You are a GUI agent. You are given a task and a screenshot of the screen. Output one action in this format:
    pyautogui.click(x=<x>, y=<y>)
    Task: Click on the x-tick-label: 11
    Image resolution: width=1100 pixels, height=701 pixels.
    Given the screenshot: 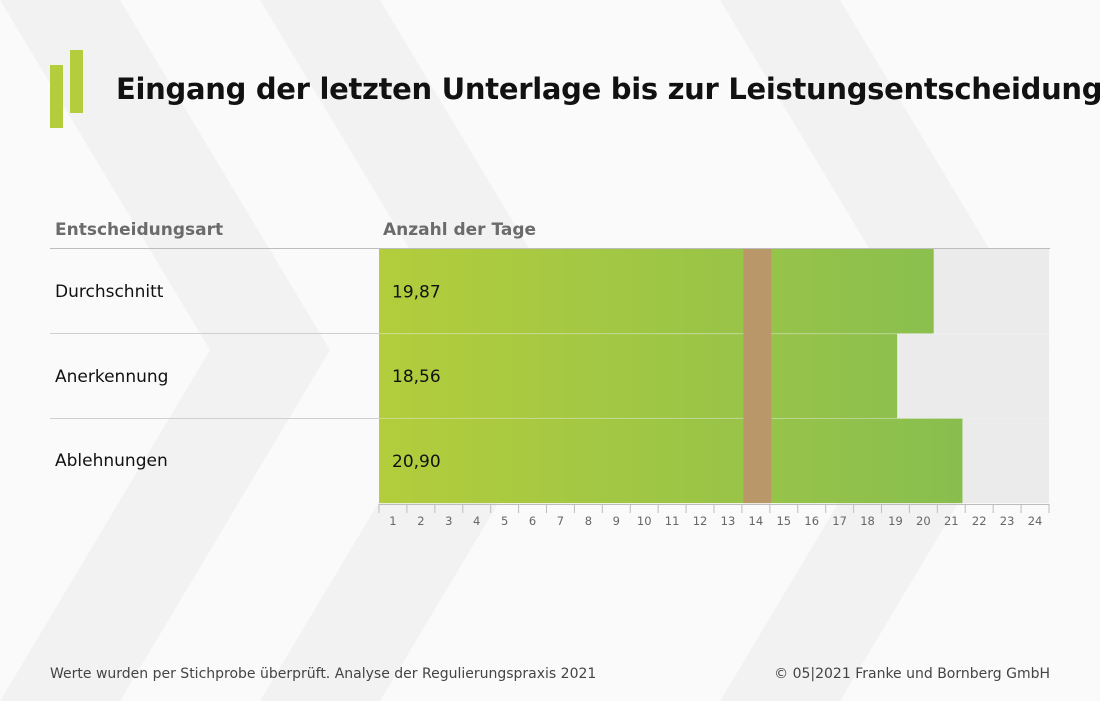 What is the action you would take?
    pyautogui.click(x=672, y=521)
    